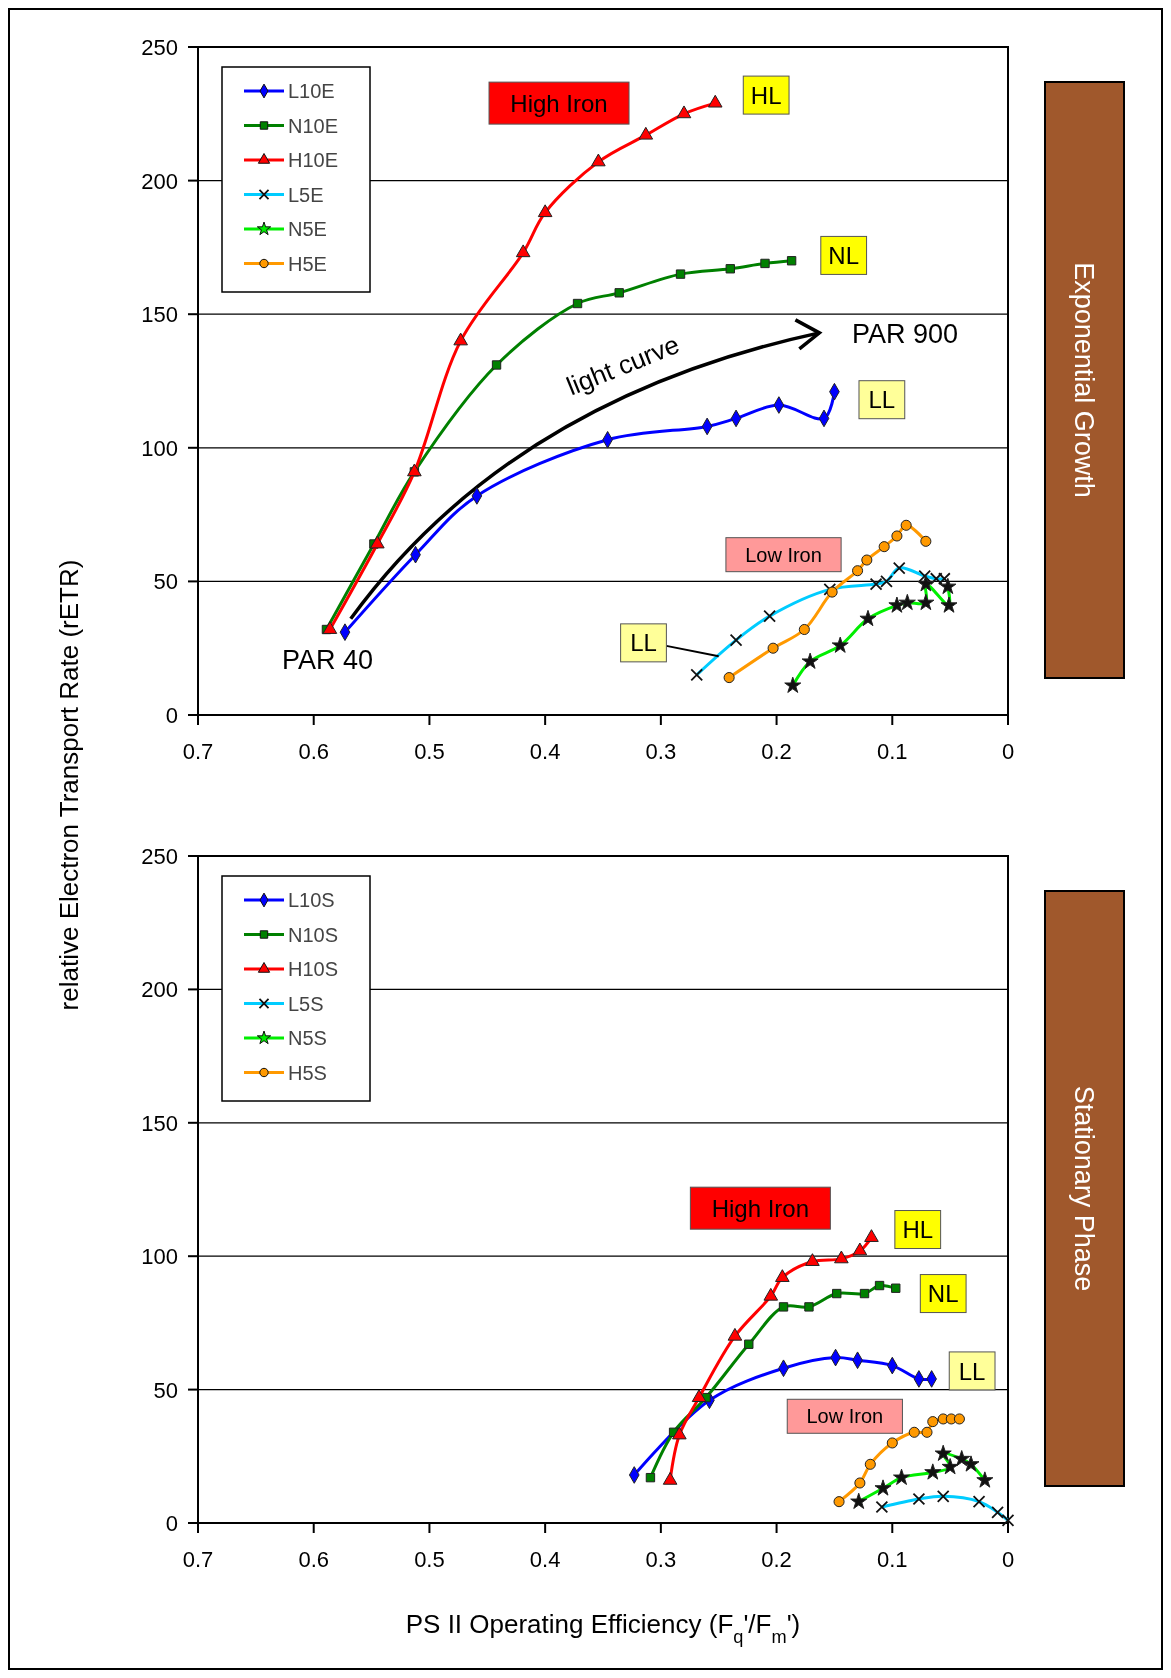  What do you see at coordinates (306, 194) in the screenshot?
I see `legend-label: L5E` at bounding box center [306, 194].